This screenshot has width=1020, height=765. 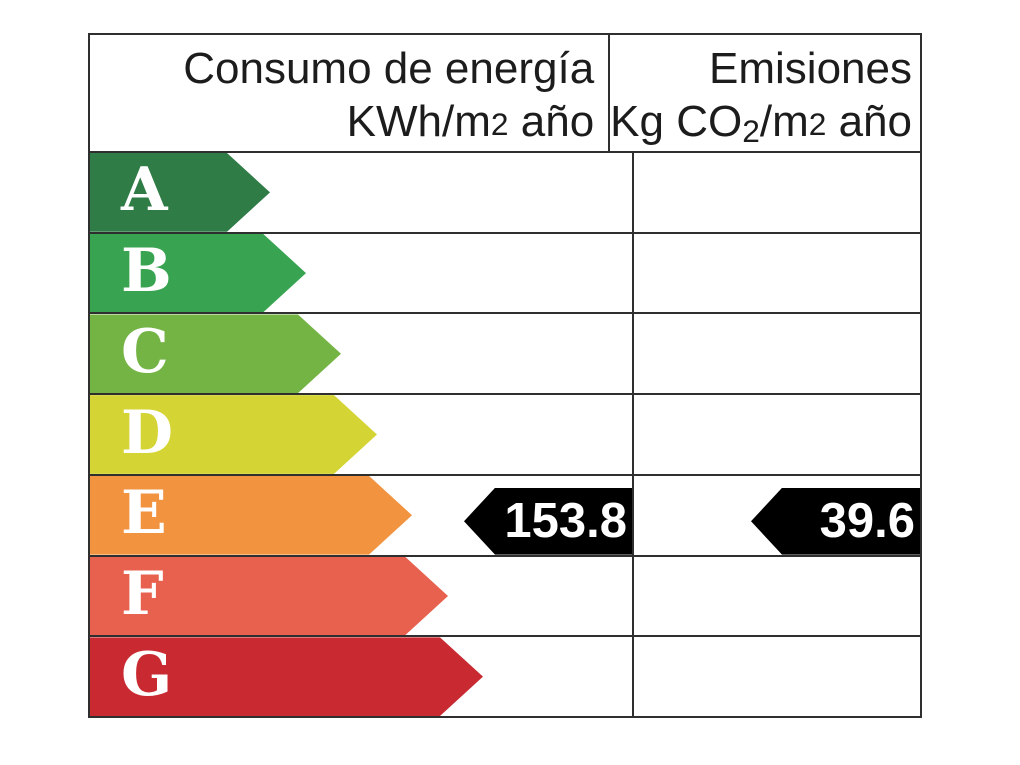 I want to click on consumption-cell-a: A, so click(x=361, y=192).